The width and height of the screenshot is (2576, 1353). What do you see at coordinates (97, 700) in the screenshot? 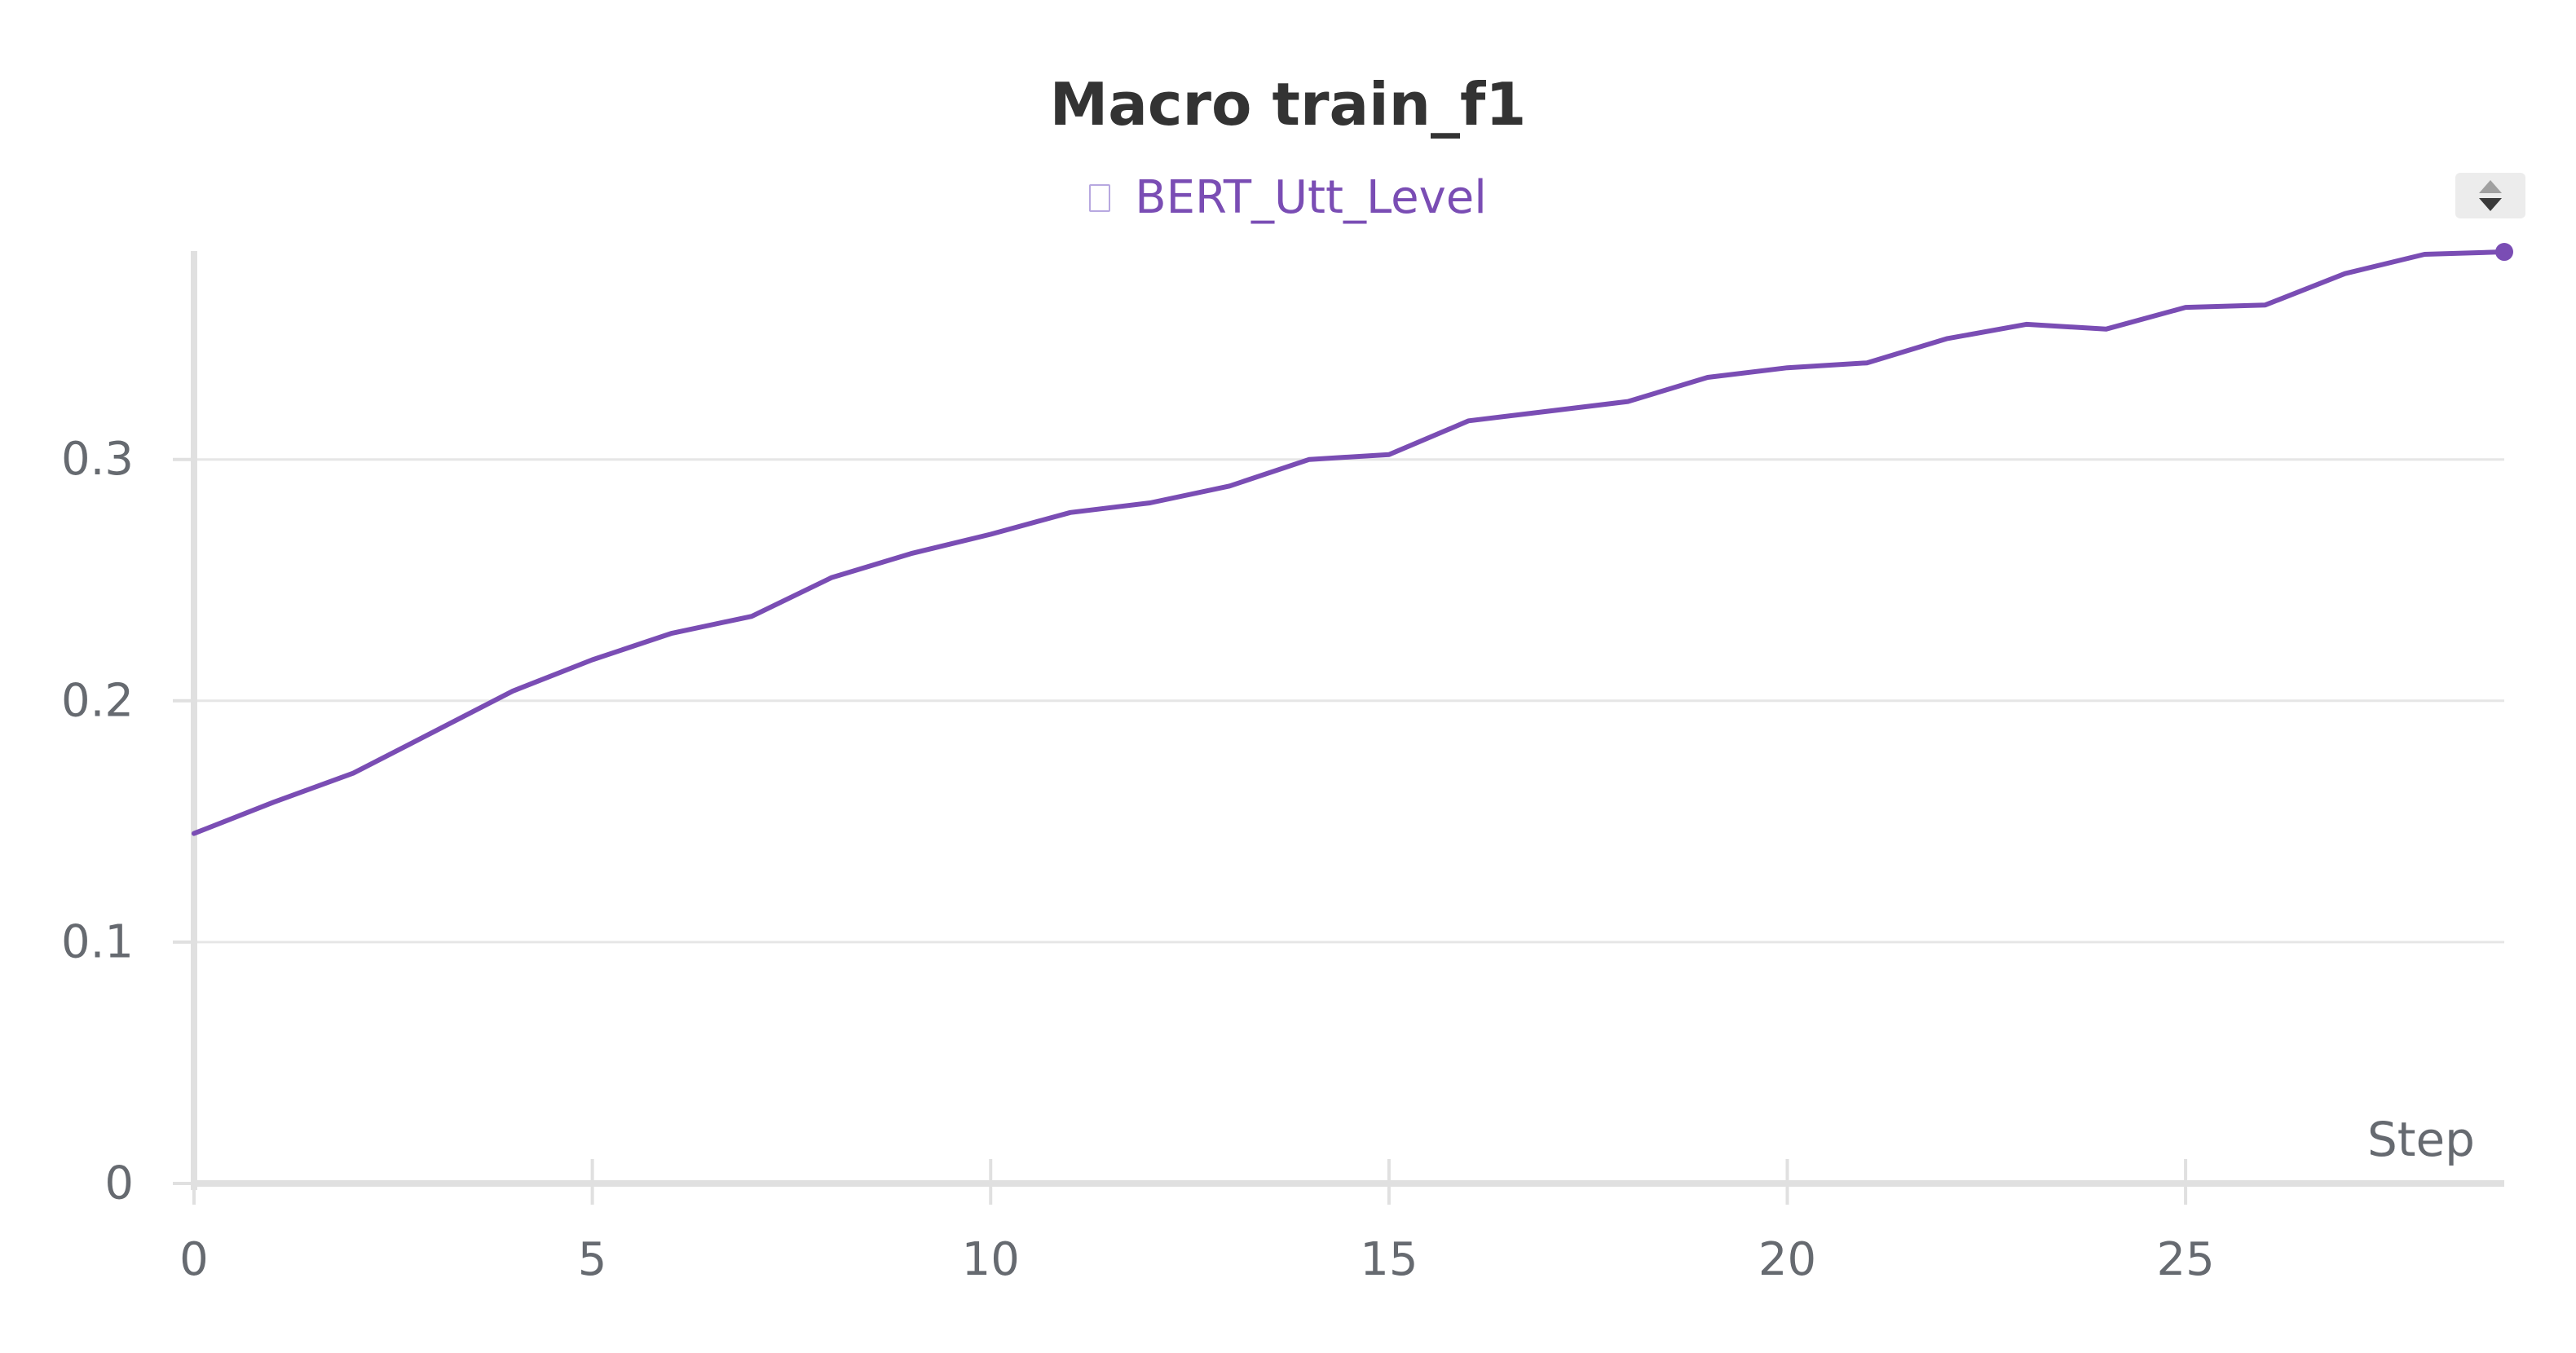
I see `y-tick-label: 0.2` at bounding box center [97, 700].